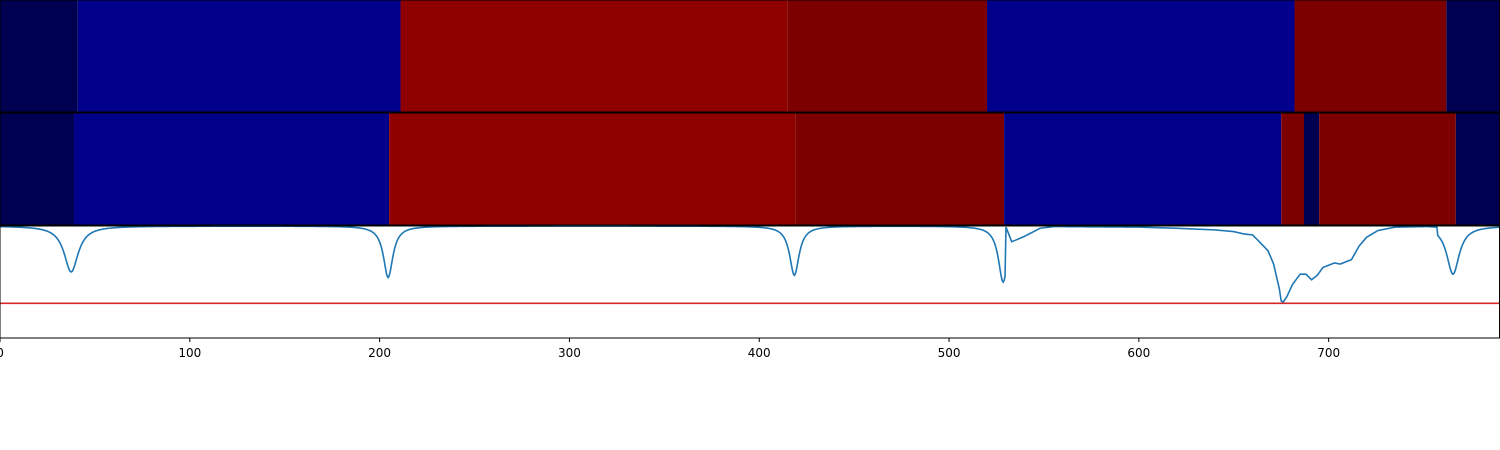 This screenshot has width=1500, height=450. I want to click on x-tick-label-700: 700, so click(1328, 353).